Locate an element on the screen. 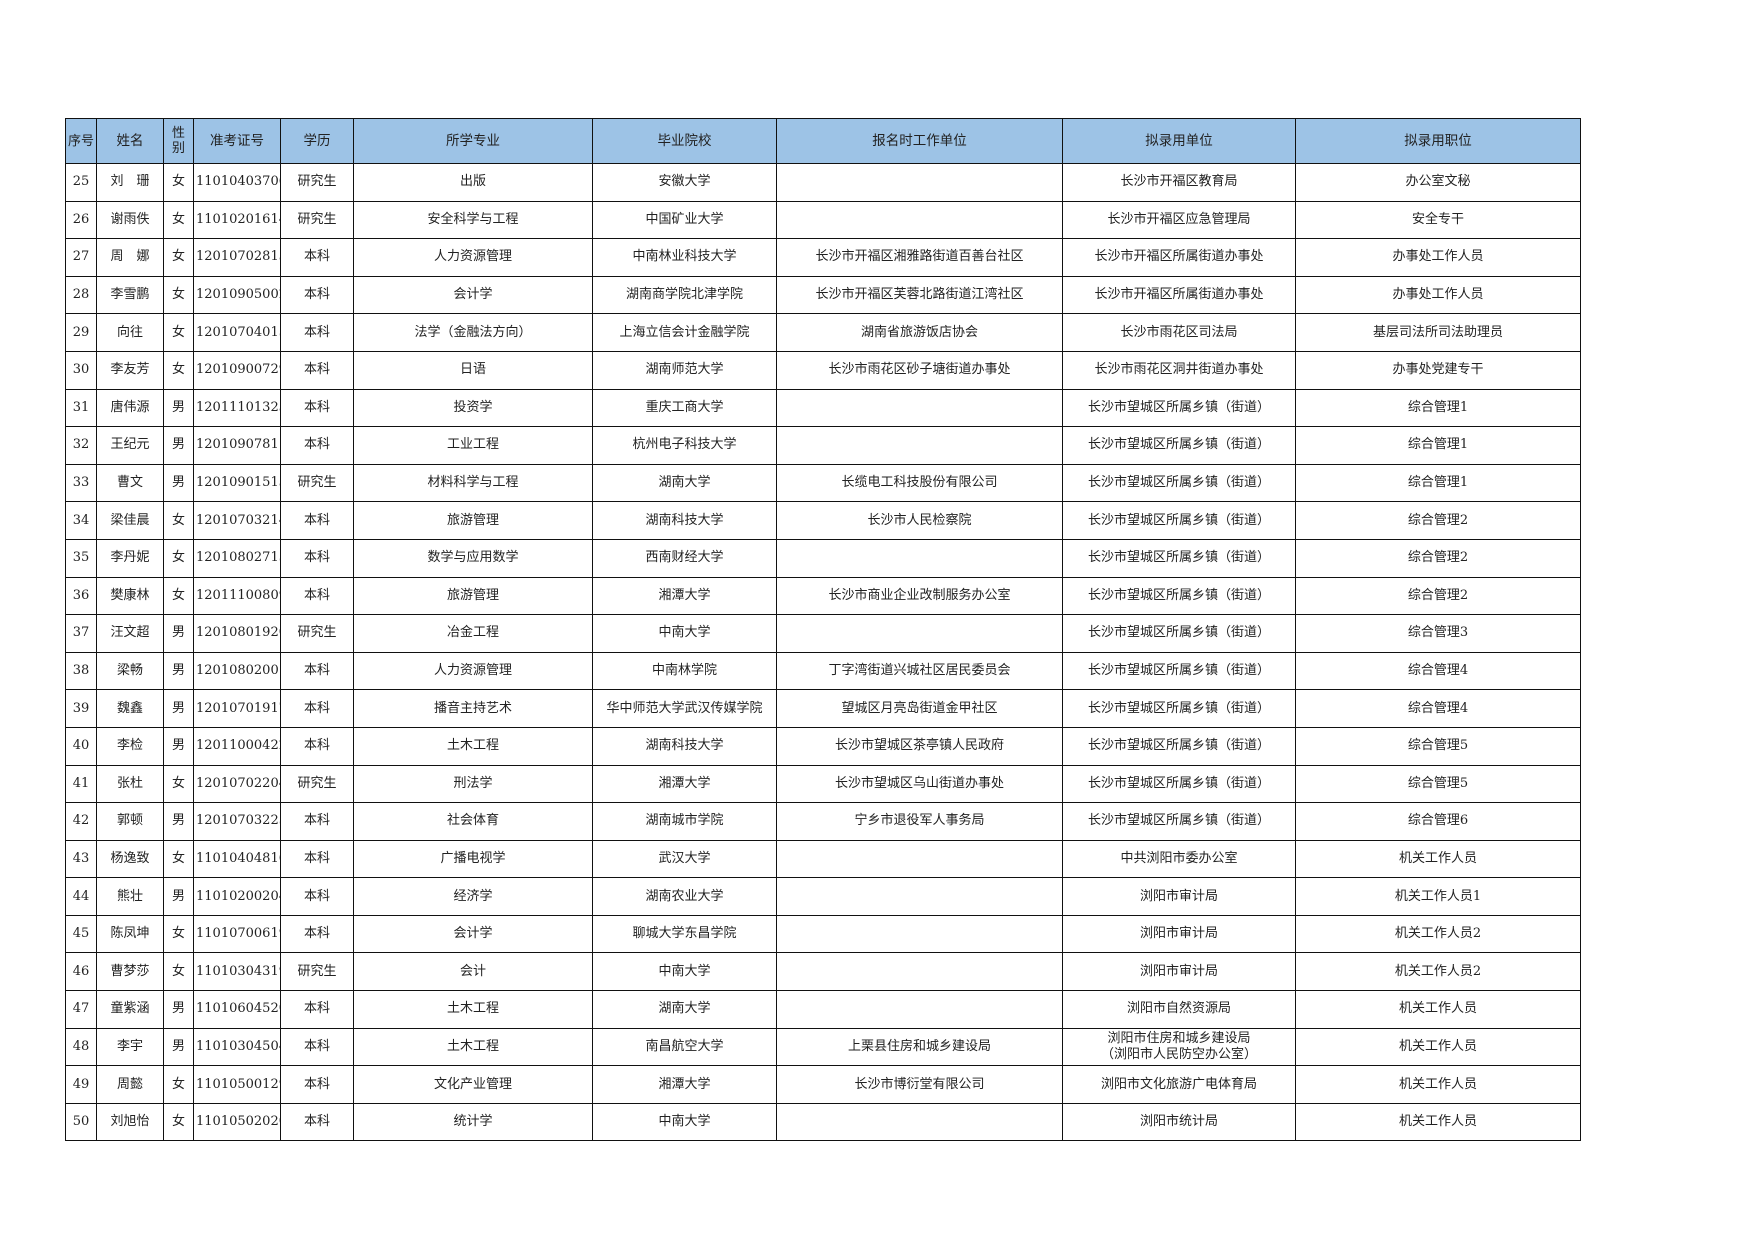  cell-index: 37 is located at coordinates (81, 633).